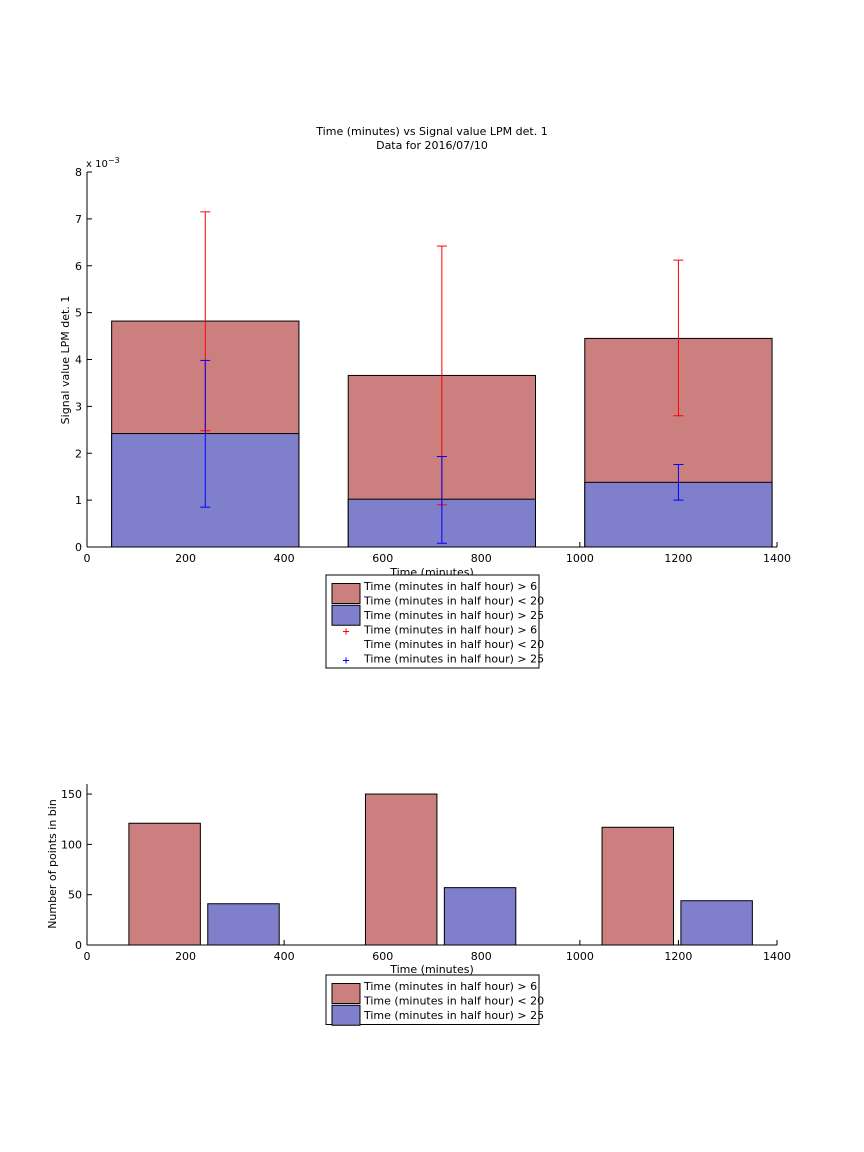 The height and width of the screenshot is (1152, 864). I want to click on y-tick-label: 50, so click(75, 895).